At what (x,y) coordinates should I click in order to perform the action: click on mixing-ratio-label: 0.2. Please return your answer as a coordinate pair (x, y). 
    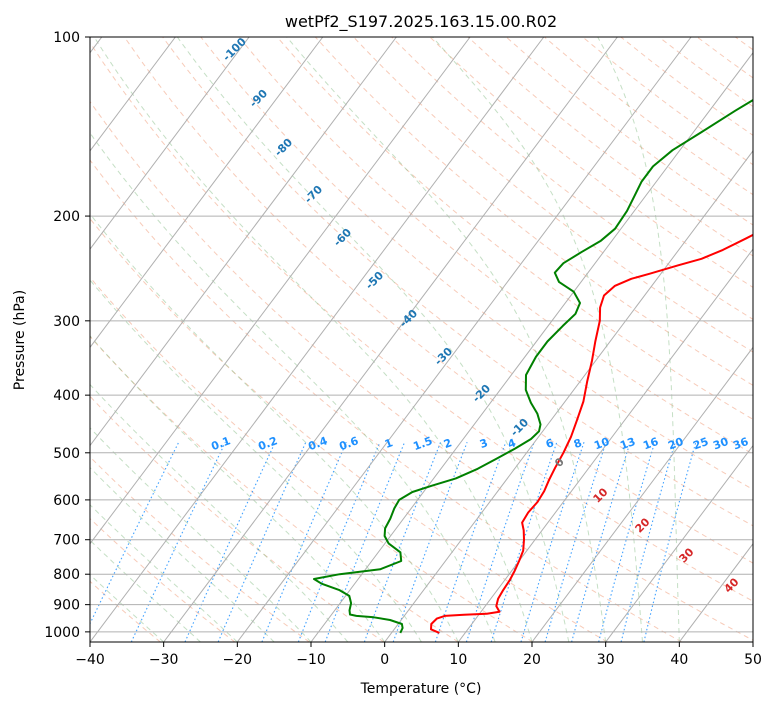
    Looking at the image, I should click on (267, 443).